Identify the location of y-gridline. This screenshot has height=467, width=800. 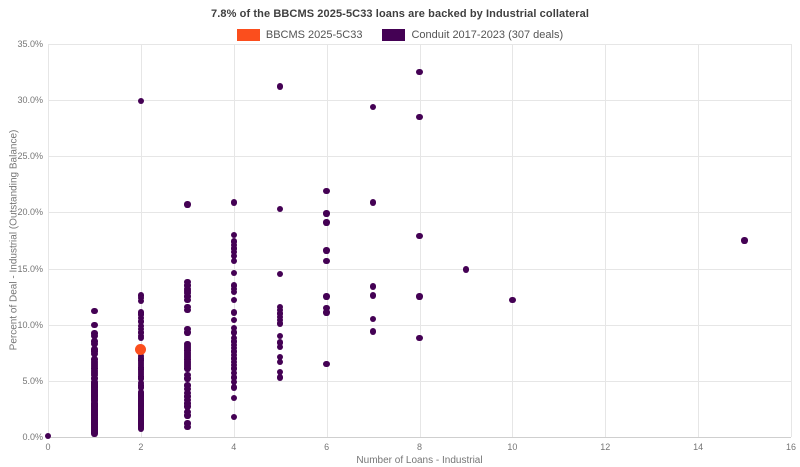
(419, 437).